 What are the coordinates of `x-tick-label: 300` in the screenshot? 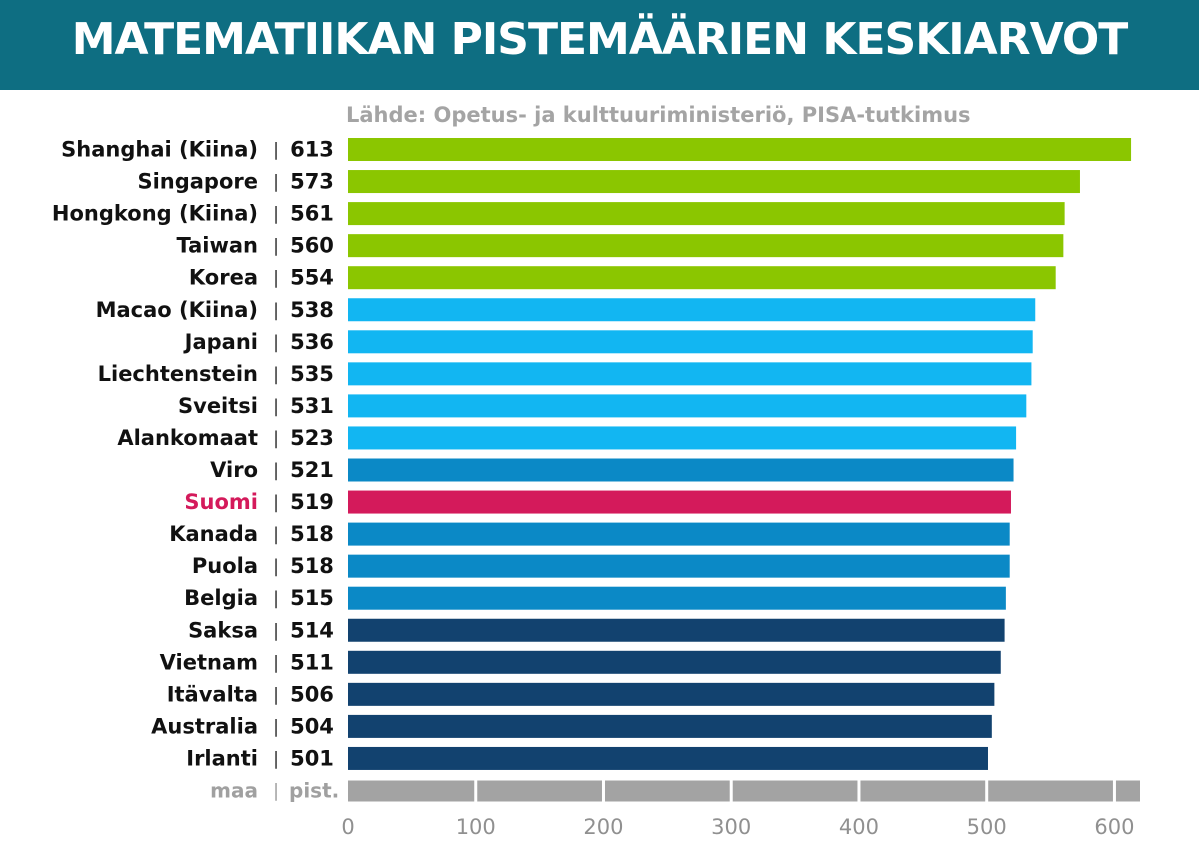 It's located at (731, 827).